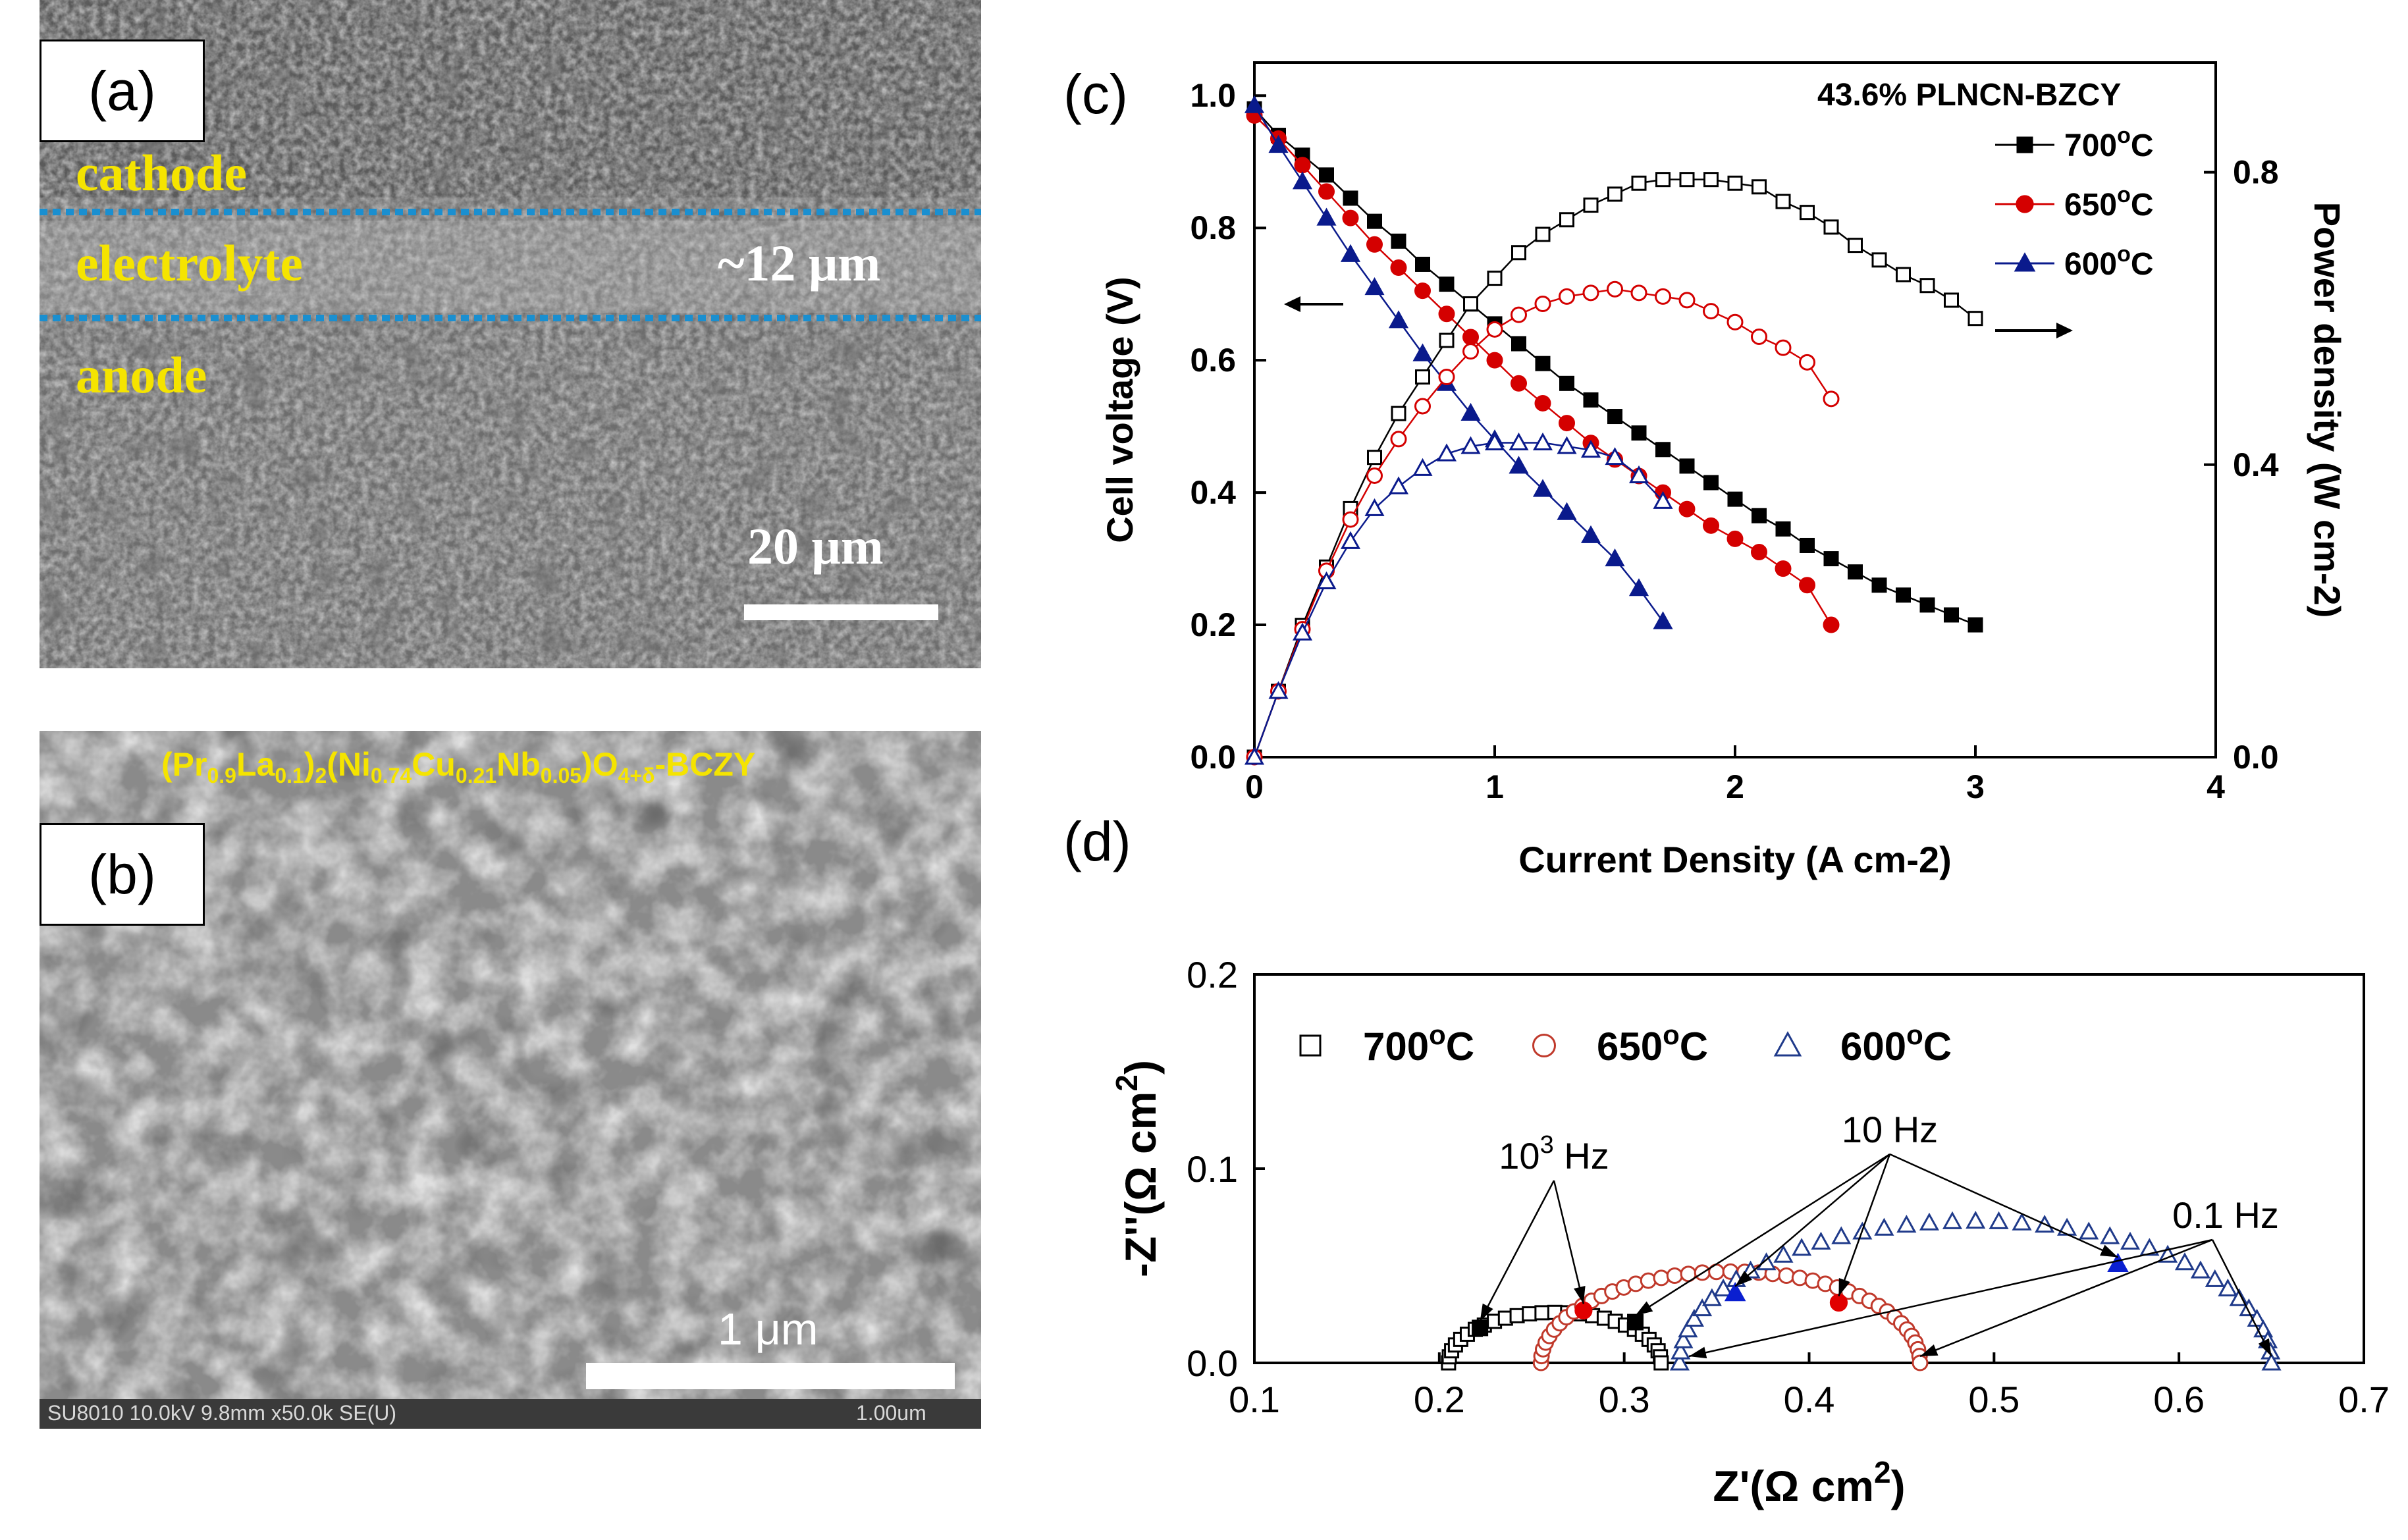 The image size is (2408, 1540). Describe the element at coordinates (1735, 859) in the screenshot. I see `x-axis-title: Current Density (A cm-2)` at that location.